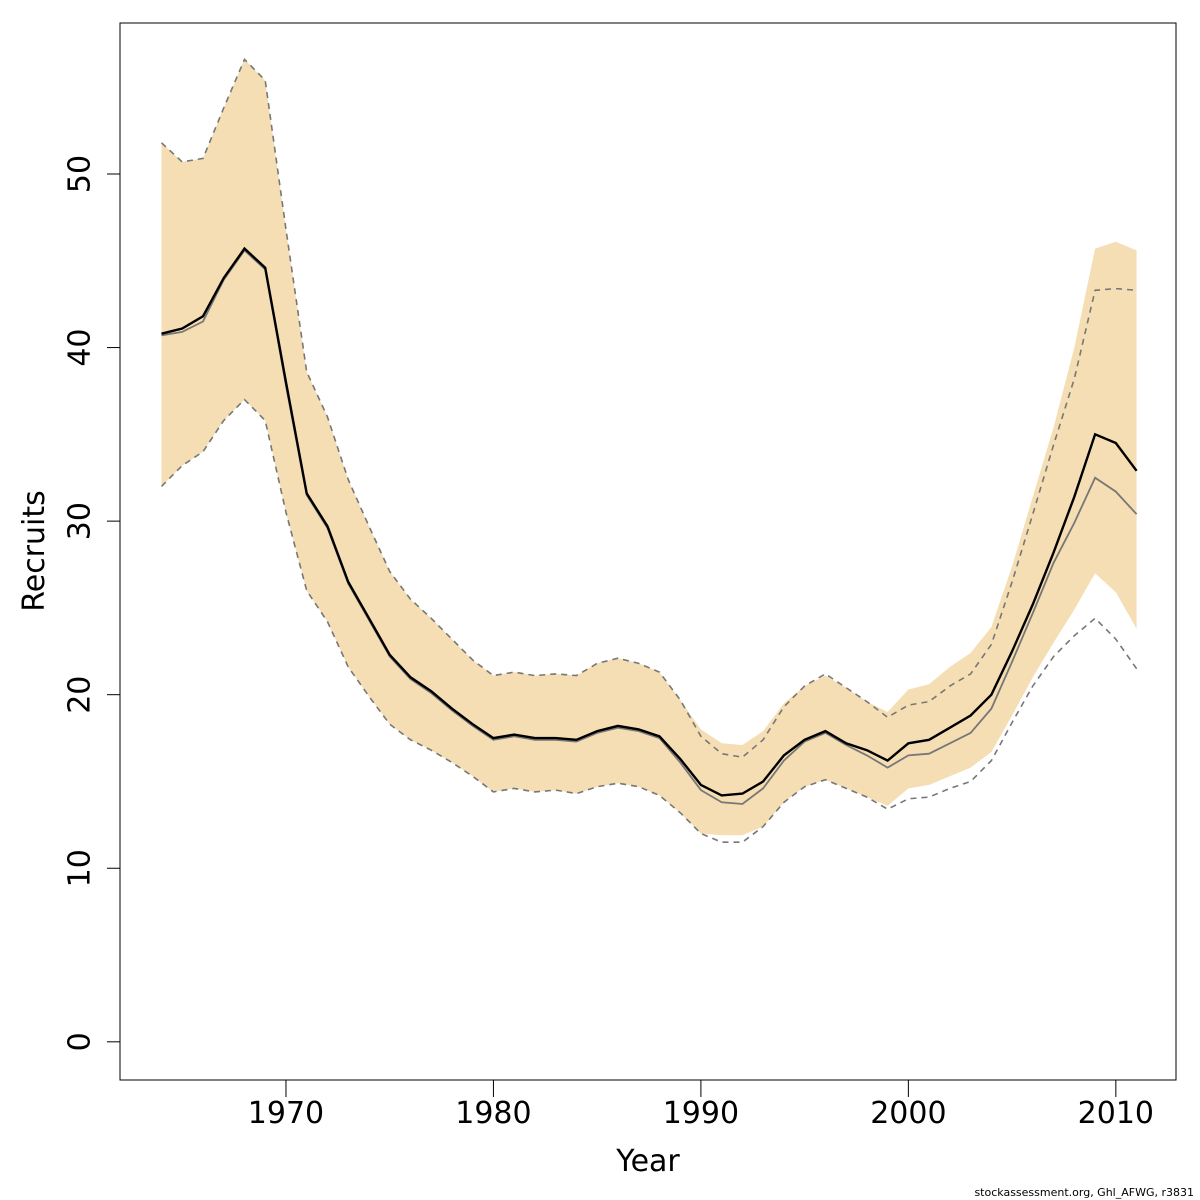 The image size is (1200, 1200). Describe the element at coordinates (701, 1113) in the screenshot. I see `x-tick-label: 1990` at that location.